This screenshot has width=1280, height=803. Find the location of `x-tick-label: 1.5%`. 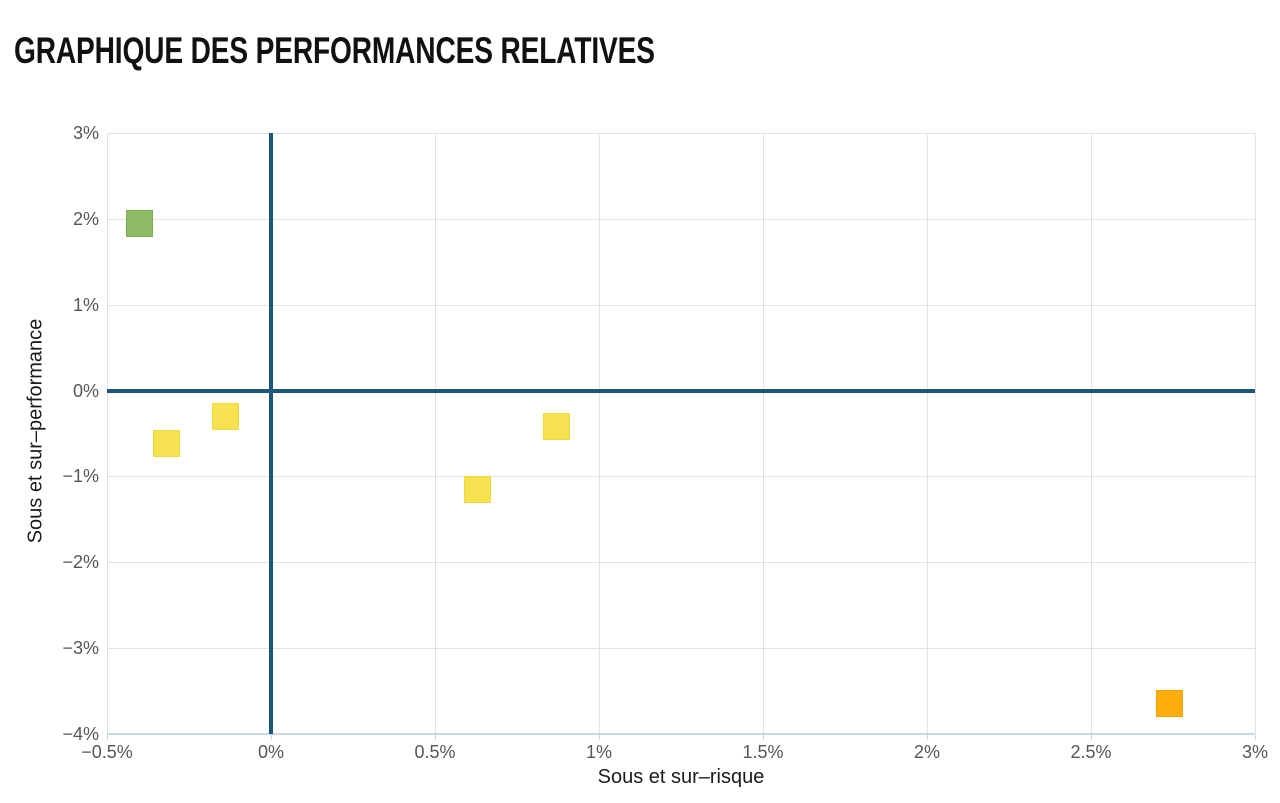

x-tick-label: 1.5% is located at coordinates (763, 752).